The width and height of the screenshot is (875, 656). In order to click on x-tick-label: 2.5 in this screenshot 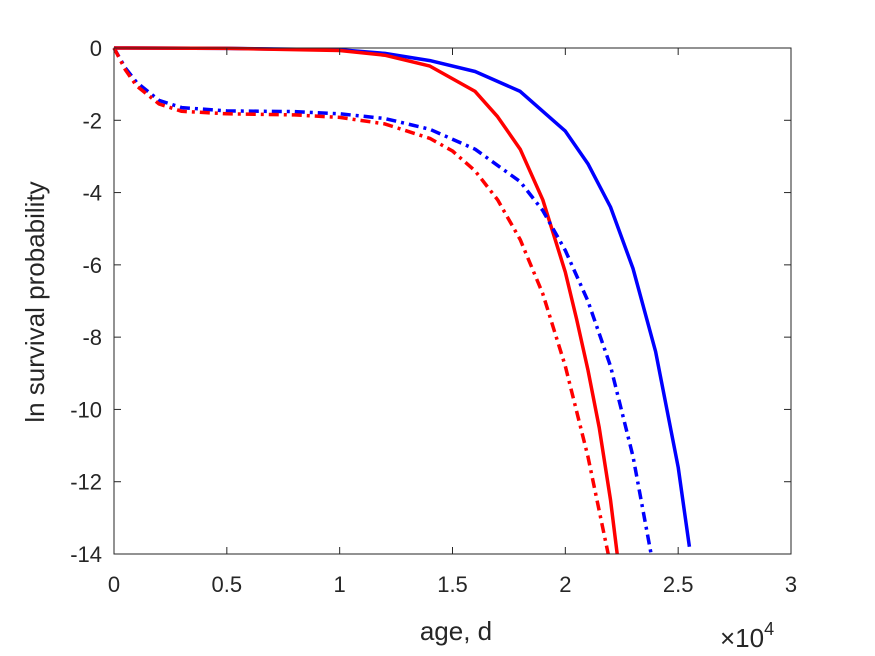, I will do `click(678, 584)`.